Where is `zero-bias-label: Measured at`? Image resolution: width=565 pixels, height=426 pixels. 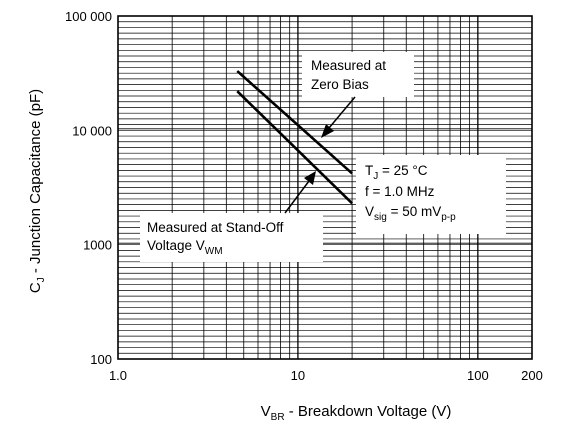 zero-bias-label: Measured at is located at coordinates (348, 65).